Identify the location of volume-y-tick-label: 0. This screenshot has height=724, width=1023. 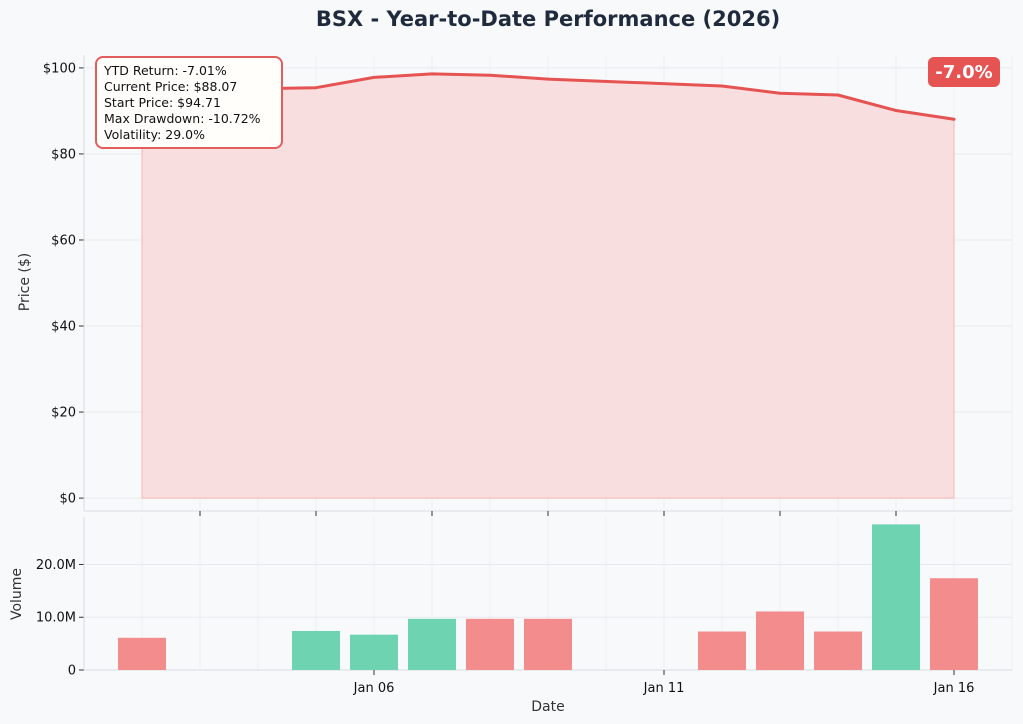
(72, 671).